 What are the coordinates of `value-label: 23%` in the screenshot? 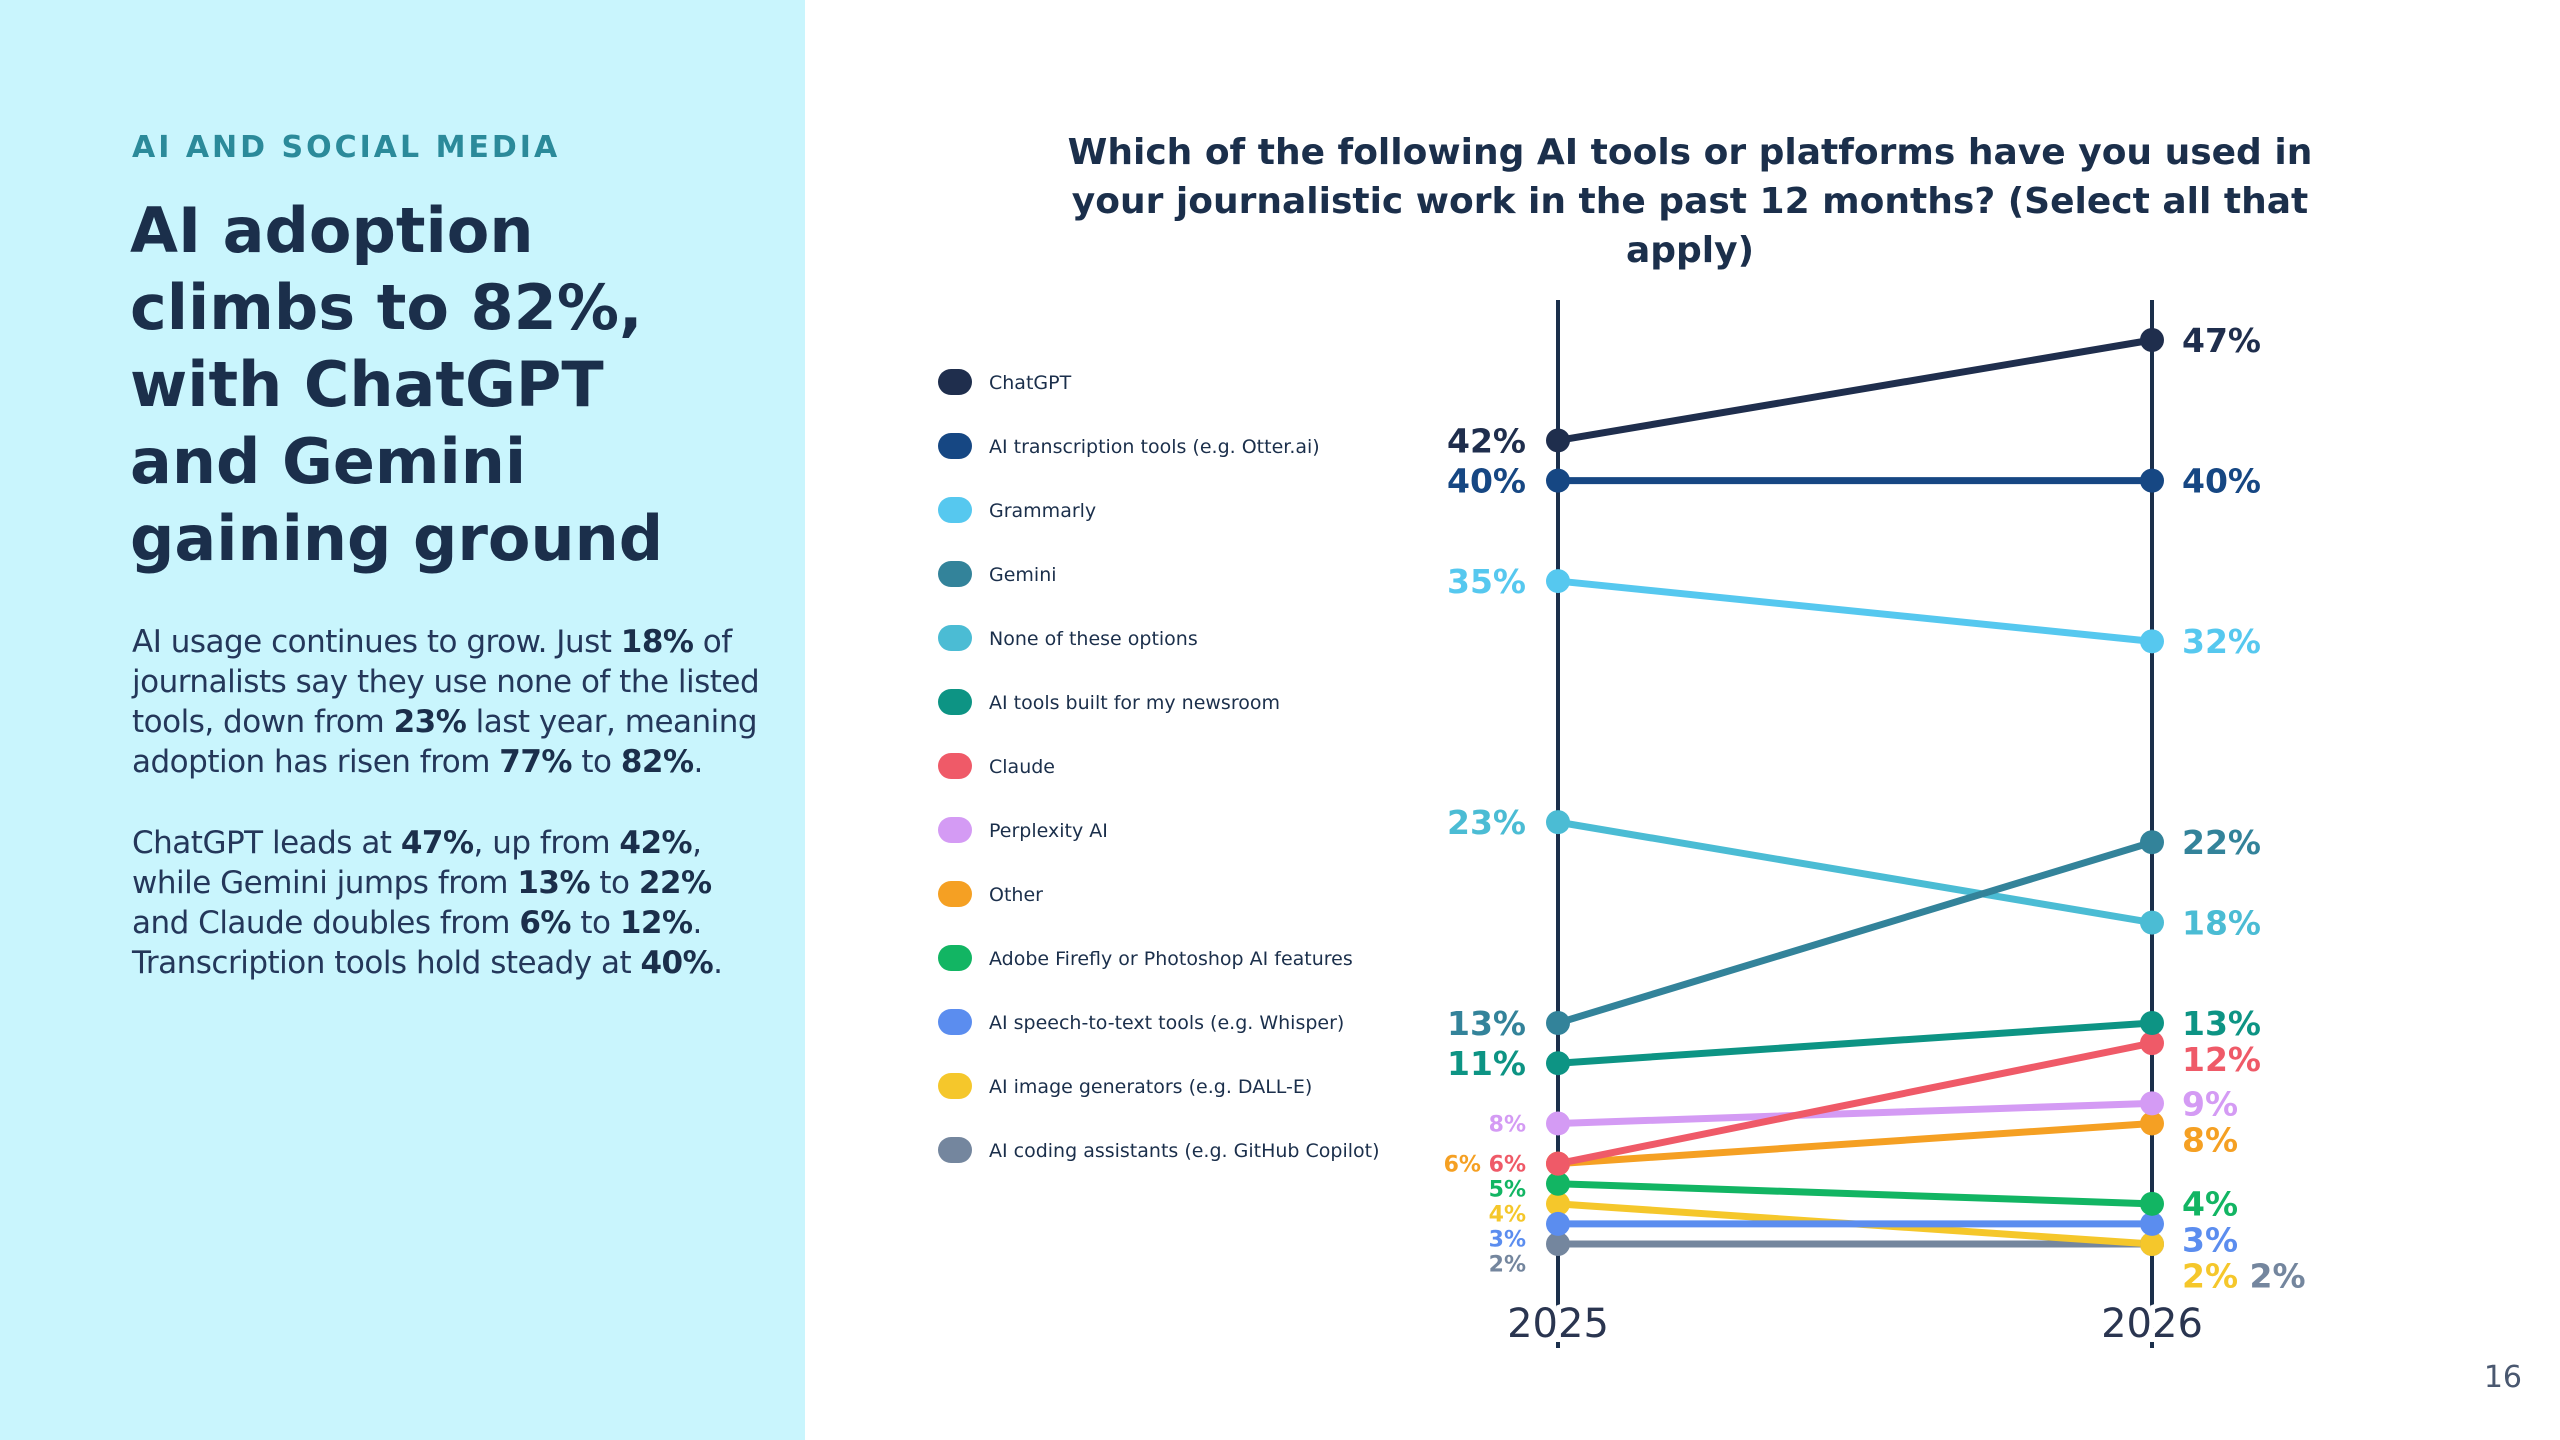 It's located at (1486, 822).